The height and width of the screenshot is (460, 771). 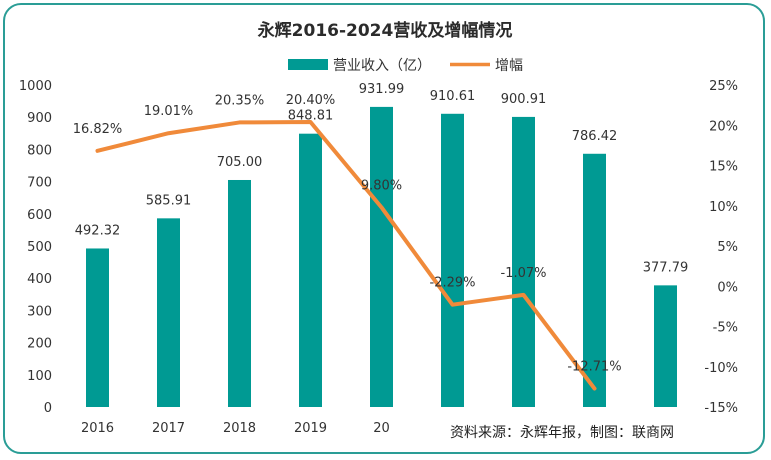 What do you see at coordinates (723, 167) in the screenshot?
I see `y-right-tick-label: 15%` at bounding box center [723, 167].